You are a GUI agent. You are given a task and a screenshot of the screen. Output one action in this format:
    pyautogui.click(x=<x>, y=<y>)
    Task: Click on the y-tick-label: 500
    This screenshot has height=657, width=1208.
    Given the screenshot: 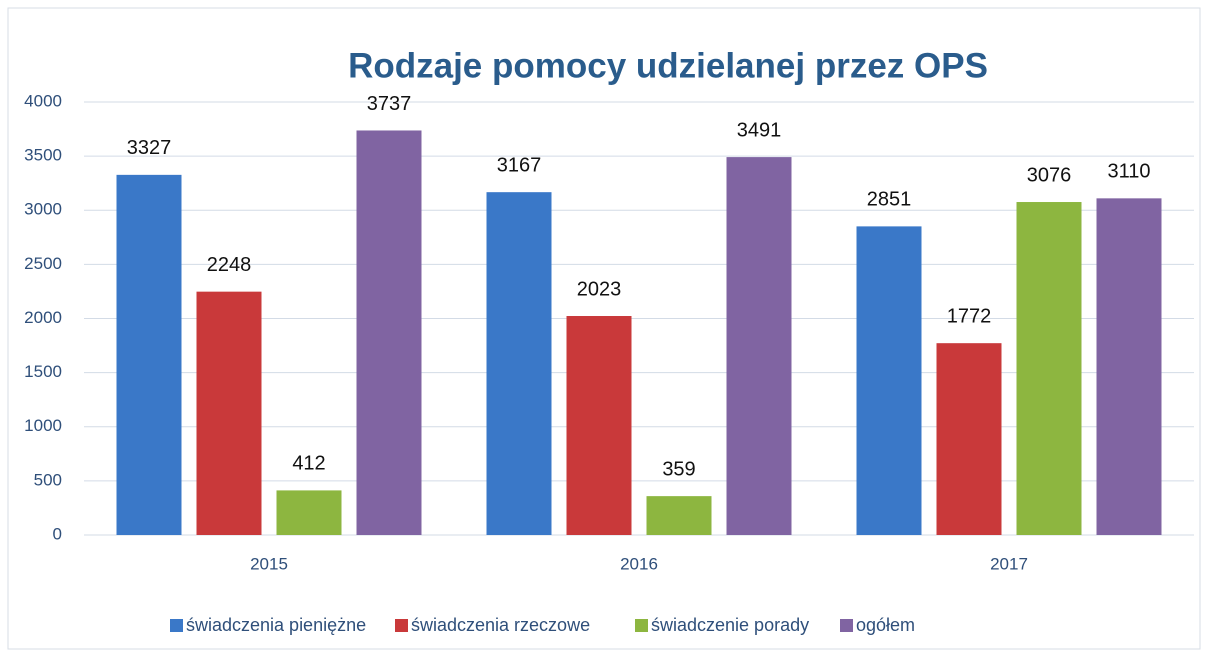 What is the action you would take?
    pyautogui.click(x=48, y=479)
    